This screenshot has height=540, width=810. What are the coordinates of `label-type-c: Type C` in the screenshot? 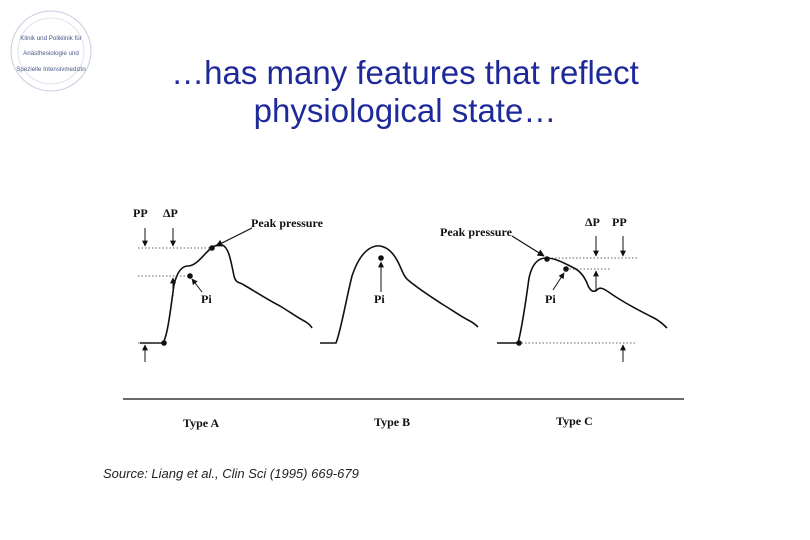 It's located at (574, 421).